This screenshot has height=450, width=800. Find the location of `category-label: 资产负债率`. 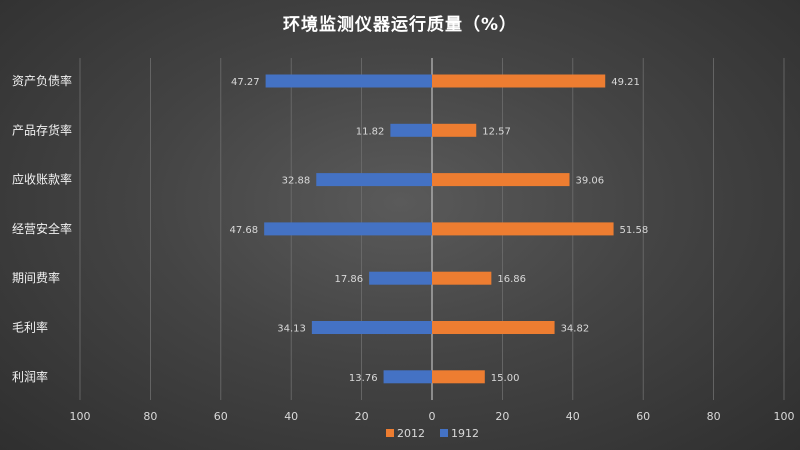

category-label: 资产负债率 is located at coordinates (42, 80).